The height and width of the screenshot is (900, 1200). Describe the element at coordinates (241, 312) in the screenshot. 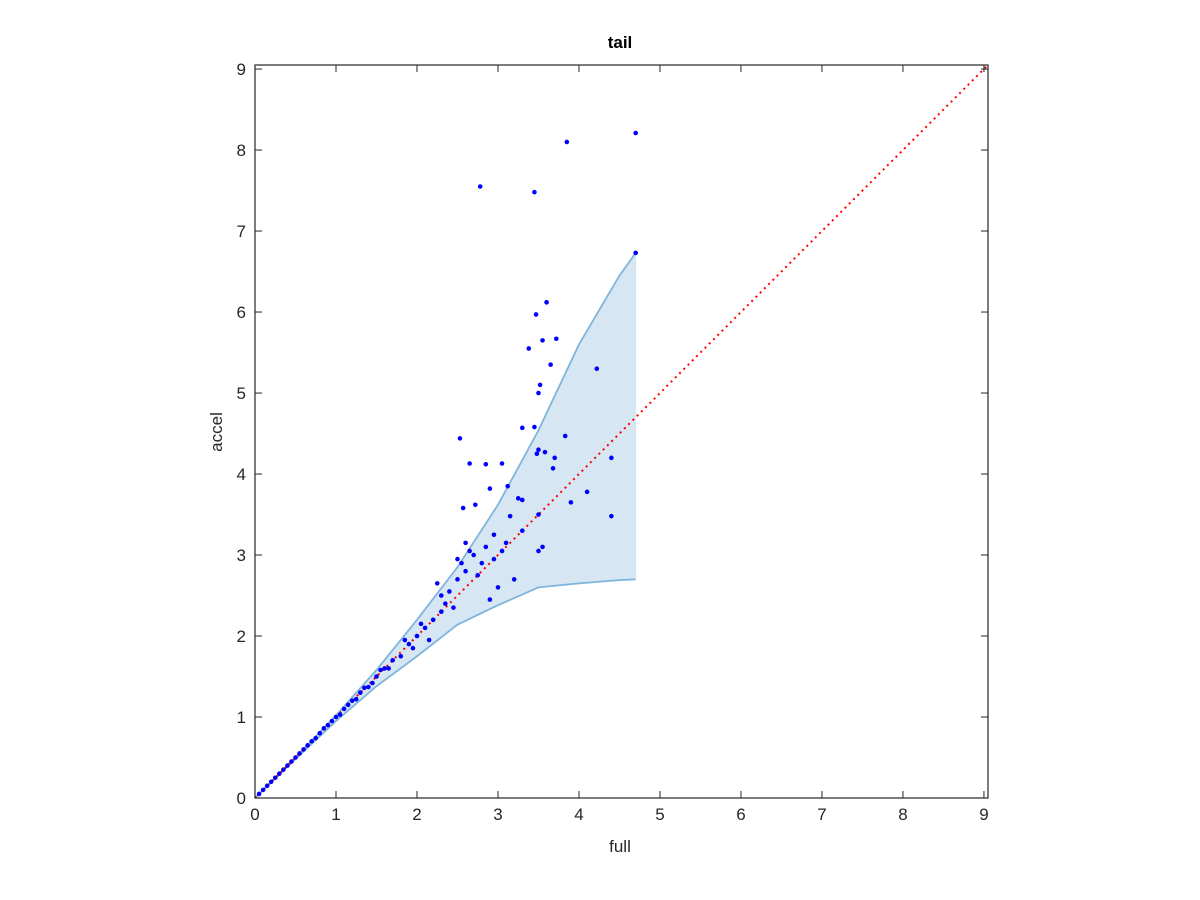

I see `y-tick-label: 6` at that location.